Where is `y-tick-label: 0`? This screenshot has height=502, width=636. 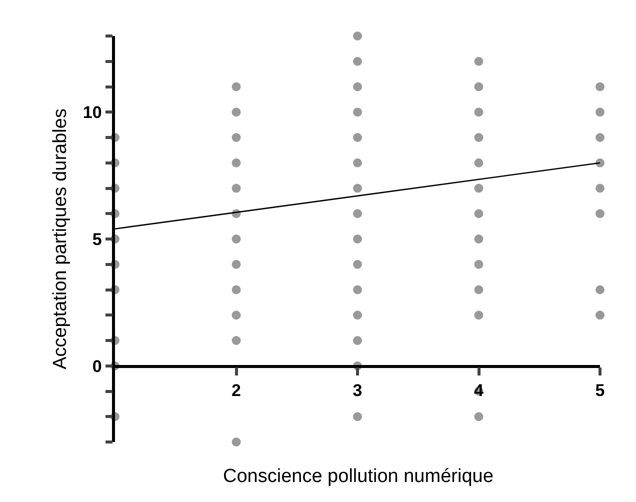 y-tick-label: 0 is located at coordinates (97, 366).